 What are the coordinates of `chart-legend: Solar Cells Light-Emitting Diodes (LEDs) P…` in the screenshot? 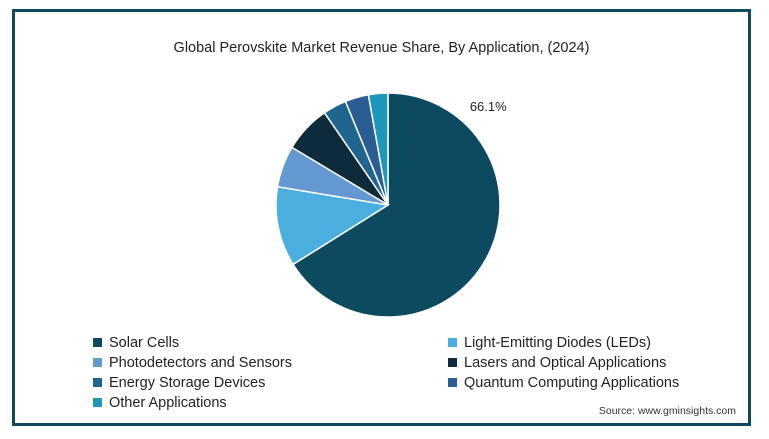 It's located at (413, 372).